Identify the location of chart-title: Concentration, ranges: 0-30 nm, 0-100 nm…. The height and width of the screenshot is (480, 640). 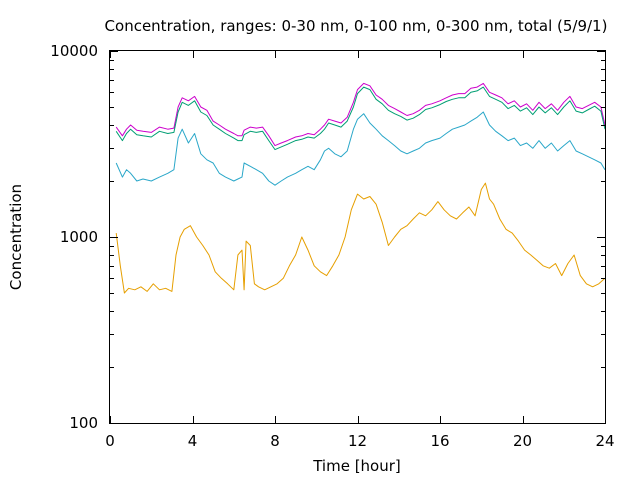
(356, 26).